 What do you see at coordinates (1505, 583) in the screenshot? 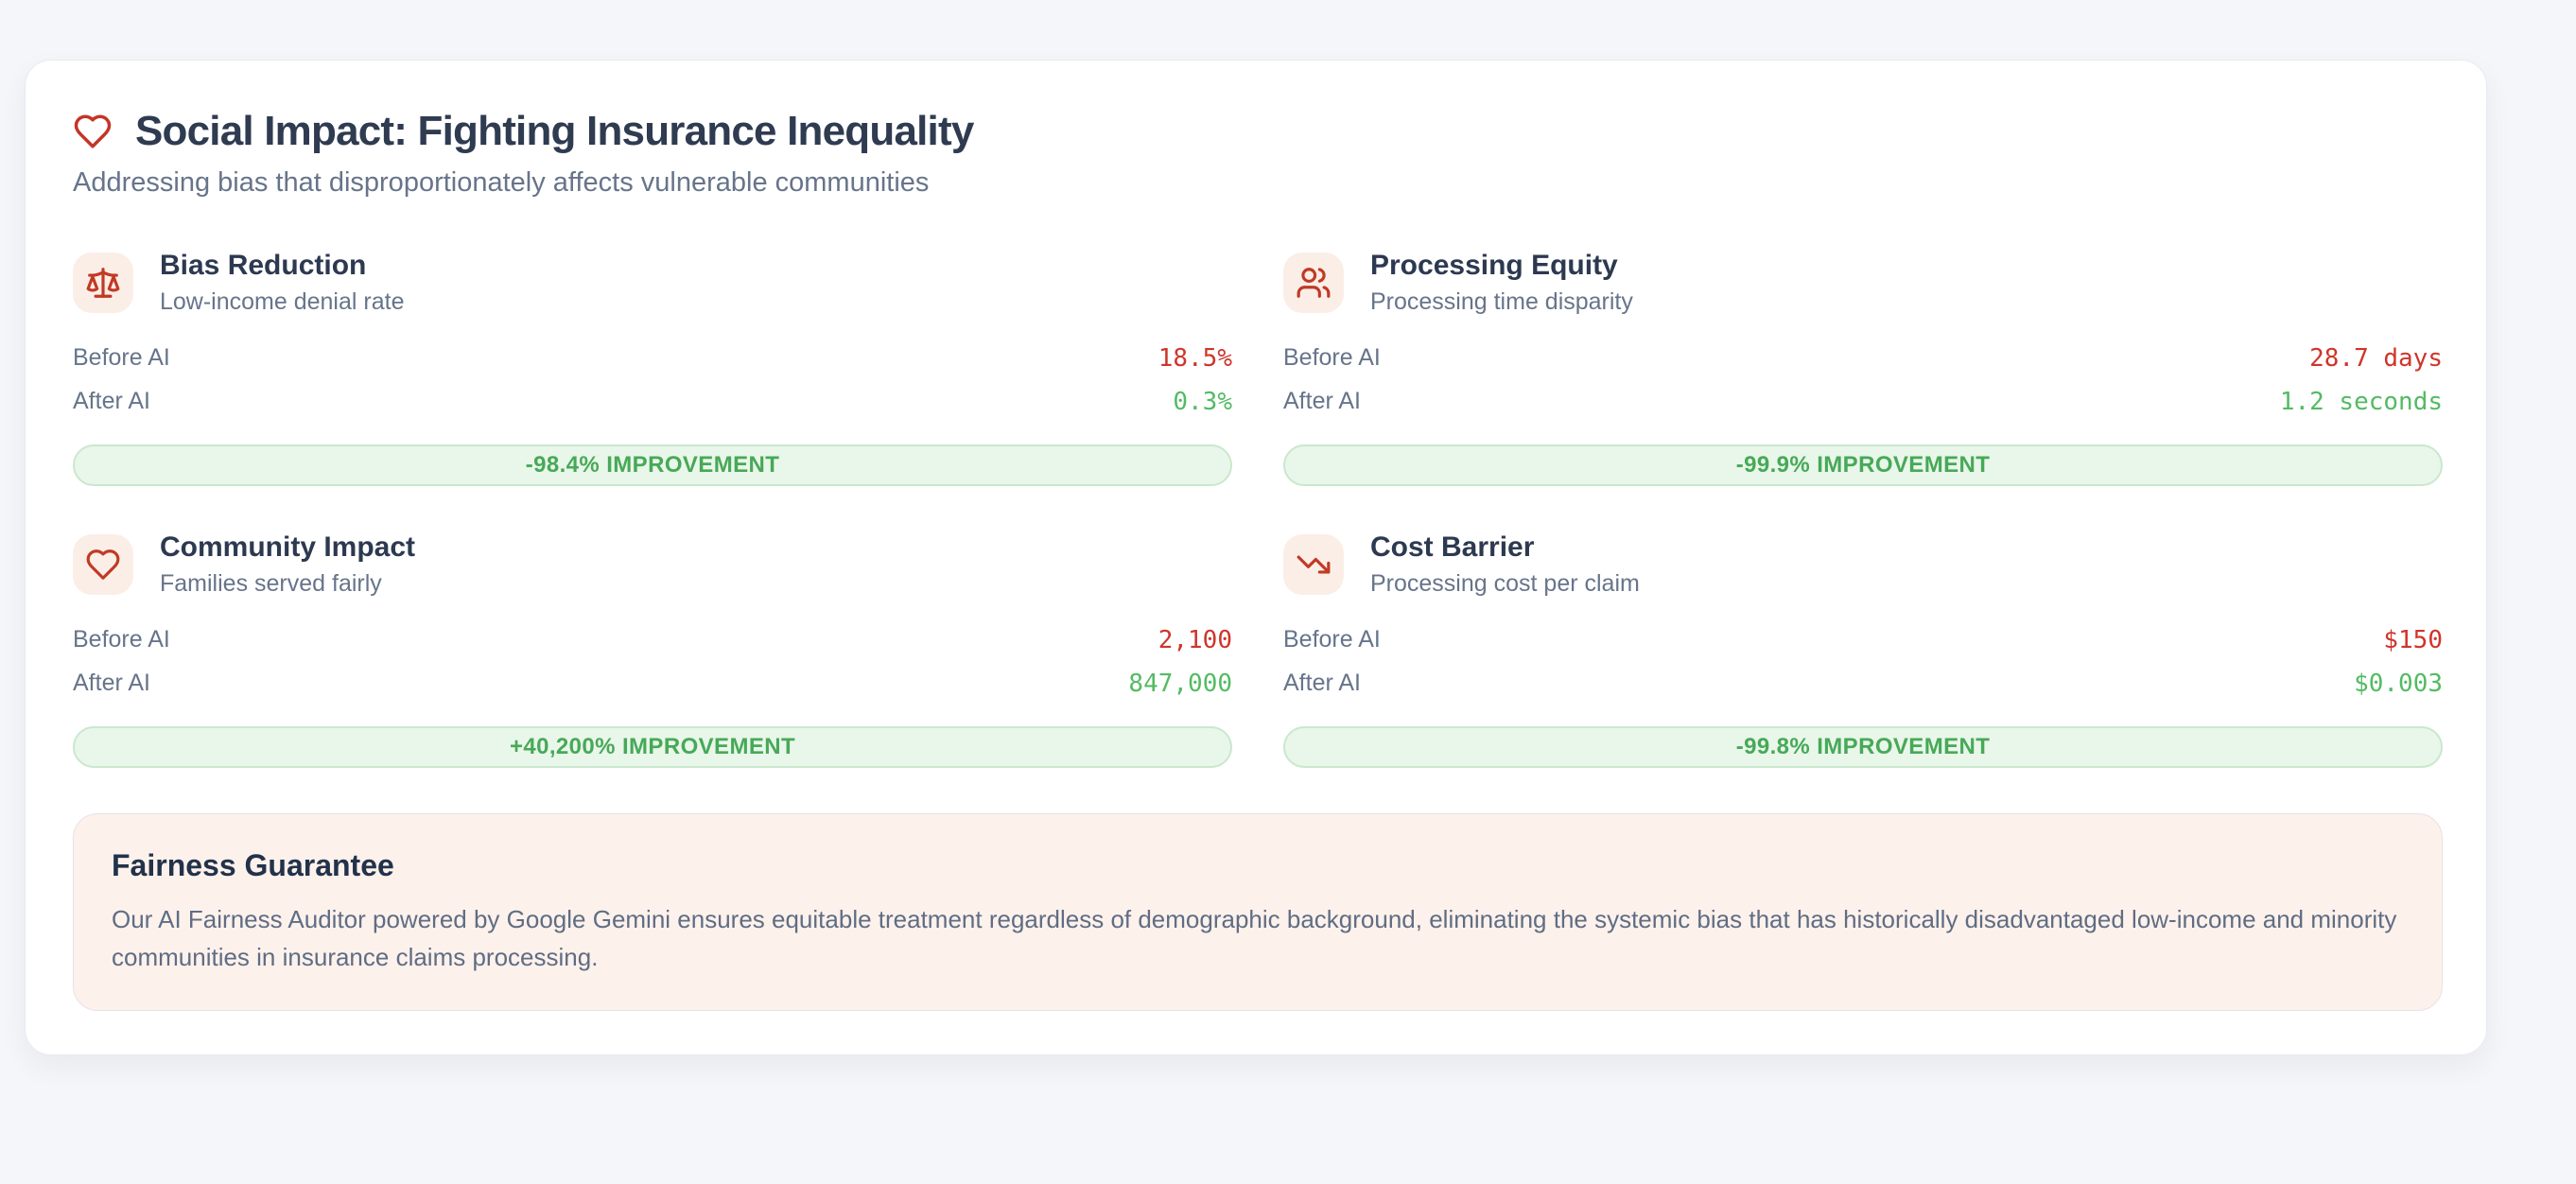
I see `metric-subtitle: Processing cost per claim` at bounding box center [1505, 583].